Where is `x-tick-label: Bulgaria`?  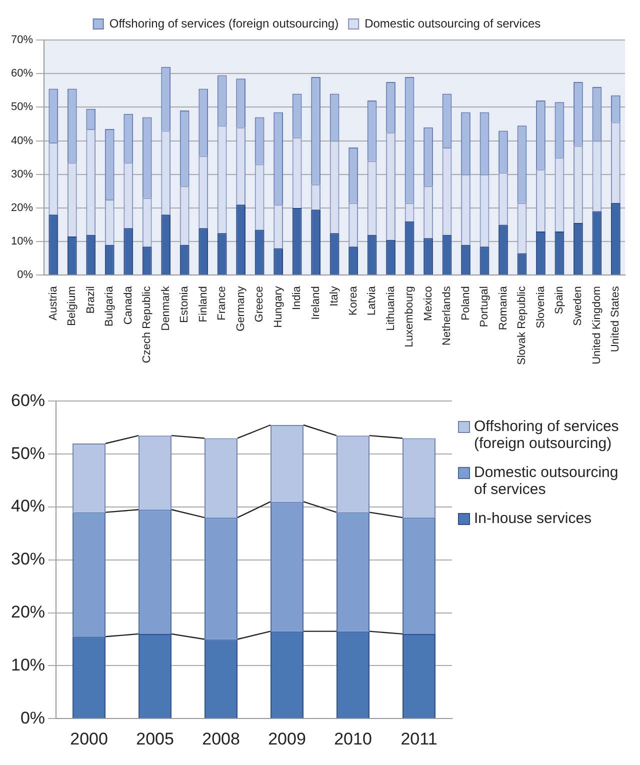
x-tick-label: Bulgaria is located at coordinates (110, 305).